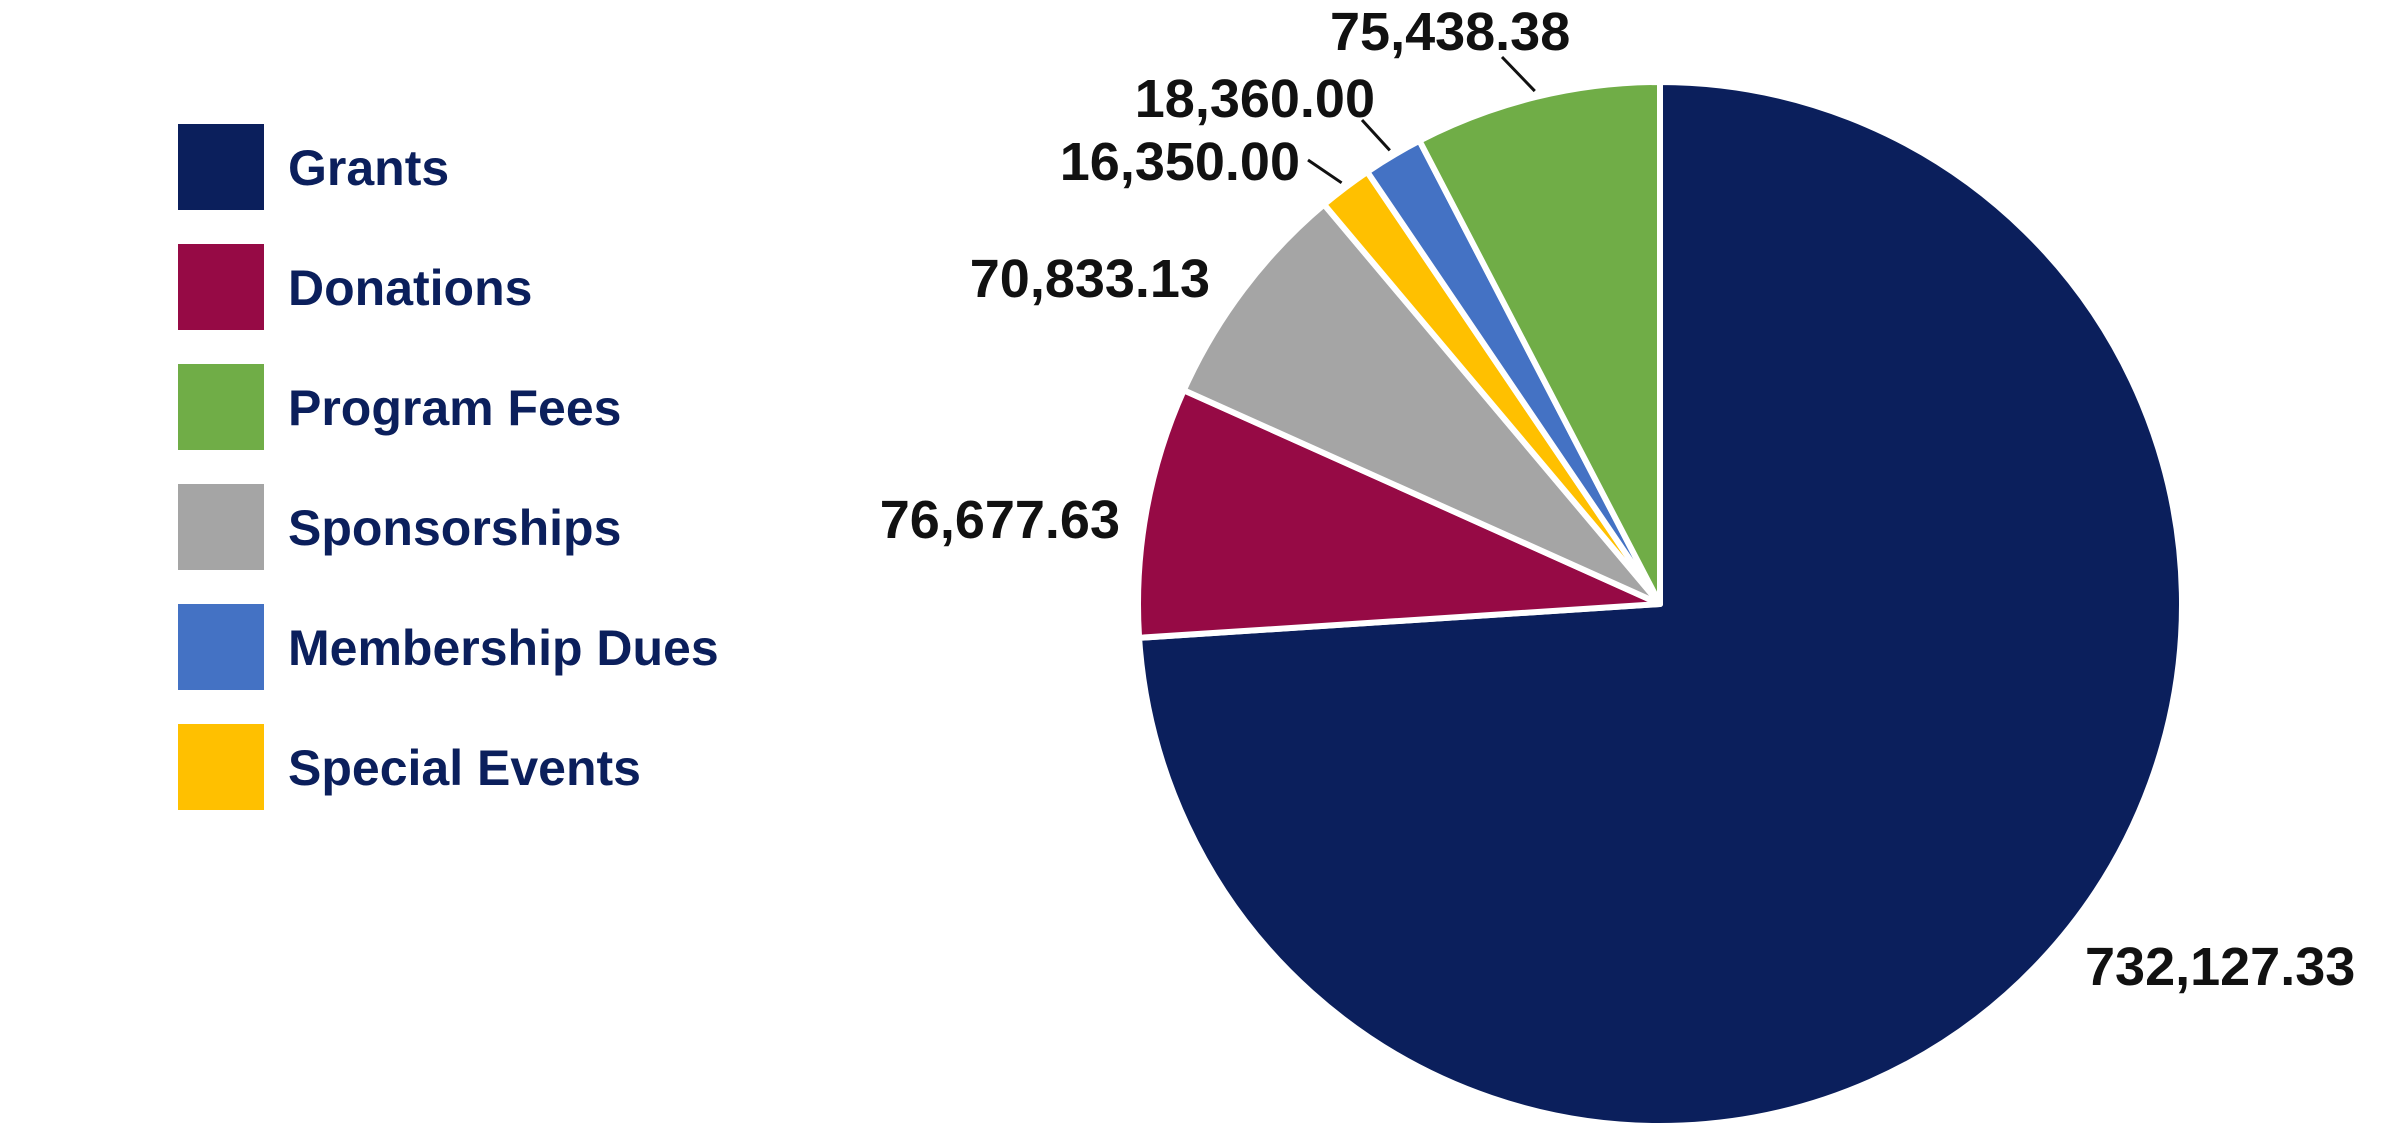  Describe the element at coordinates (464, 768) in the screenshot. I see `legend-label-special-events: Special Events` at that location.